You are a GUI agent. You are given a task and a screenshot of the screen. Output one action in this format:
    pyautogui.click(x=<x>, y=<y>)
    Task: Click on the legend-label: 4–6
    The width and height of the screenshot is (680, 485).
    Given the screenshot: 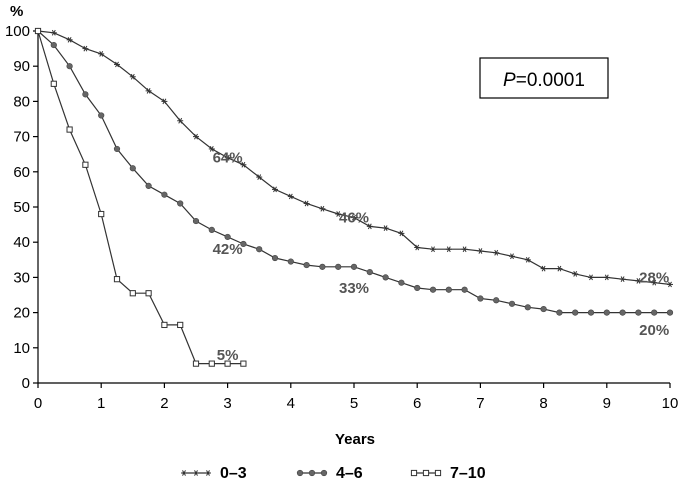 What is the action you would take?
    pyautogui.click(x=349, y=473)
    